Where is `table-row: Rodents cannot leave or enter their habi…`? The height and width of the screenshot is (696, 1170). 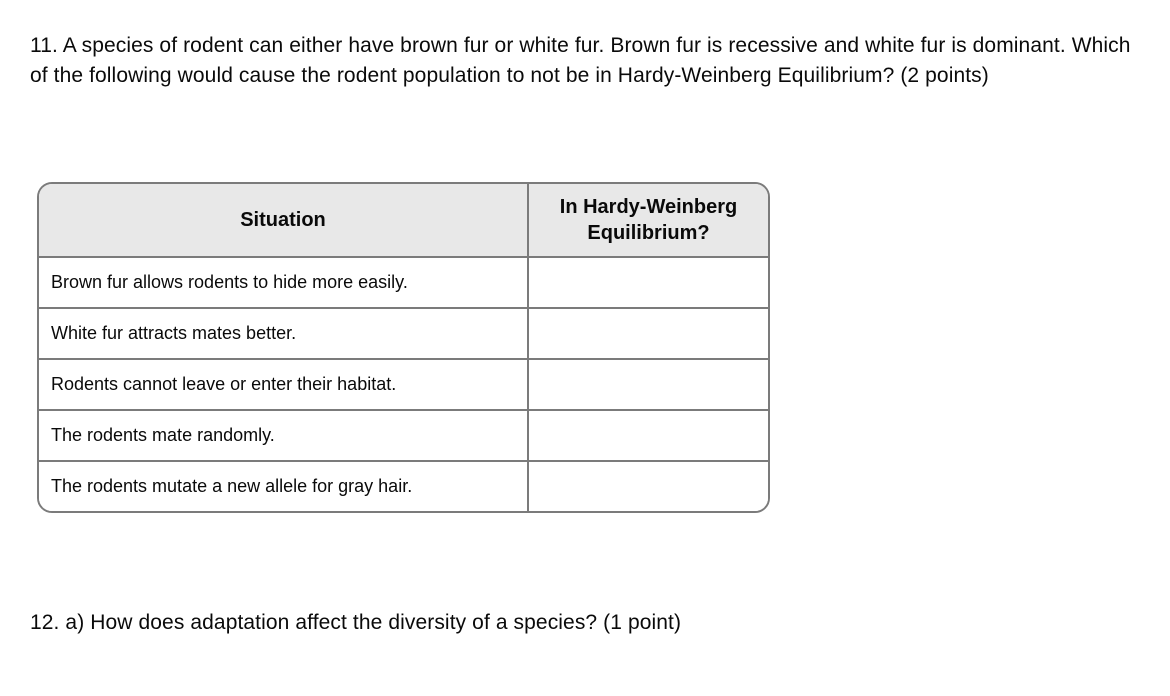 table-row: Rodents cannot leave or enter their habi… is located at coordinates (403, 385).